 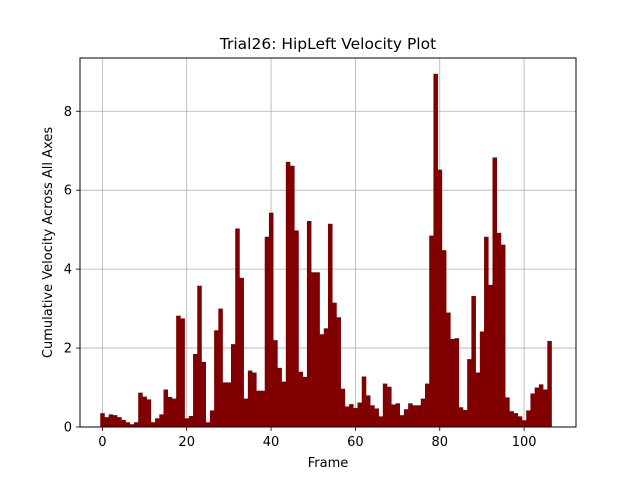 I want to click on x-tick-label: 20, so click(x=186, y=442).